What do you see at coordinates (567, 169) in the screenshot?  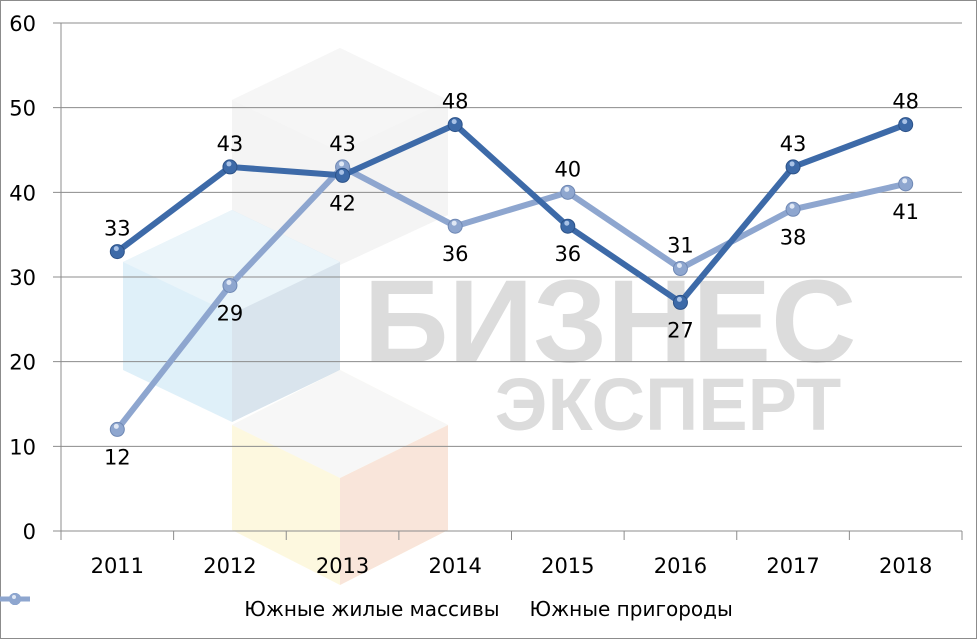 I see `data-label: 40` at bounding box center [567, 169].